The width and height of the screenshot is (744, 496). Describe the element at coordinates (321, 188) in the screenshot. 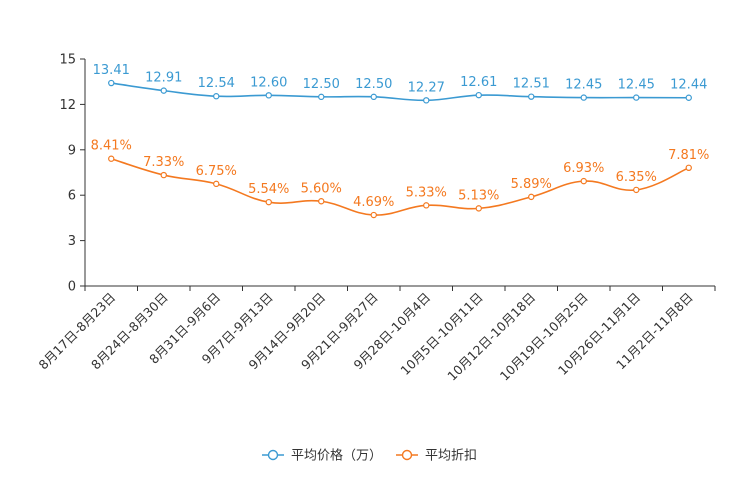

I see `discount-data-label: 5.60%` at that location.